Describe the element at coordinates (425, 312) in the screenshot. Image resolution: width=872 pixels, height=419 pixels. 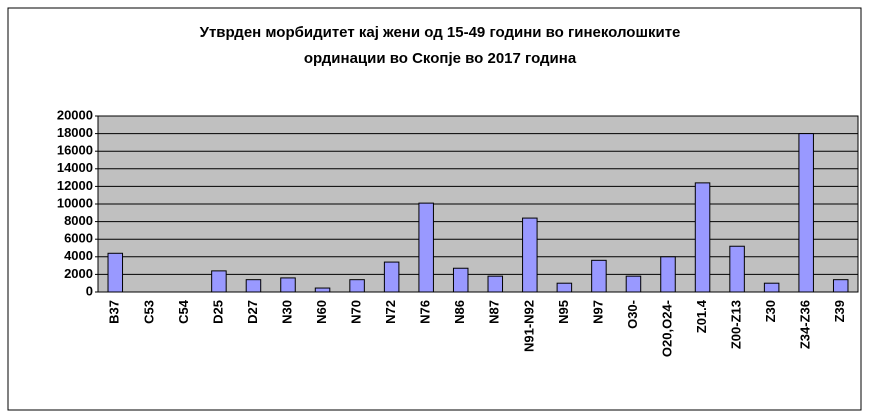
I see `x-tick-label: N76` at that location.